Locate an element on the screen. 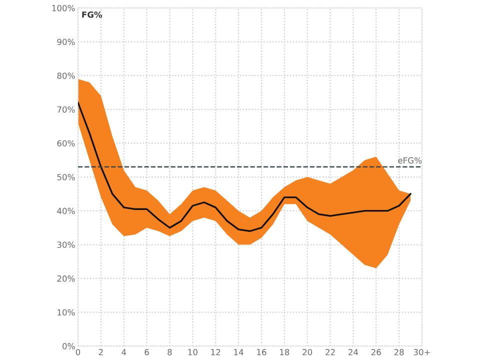  x-tick-label: 6 is located at coordinates (146, 352).